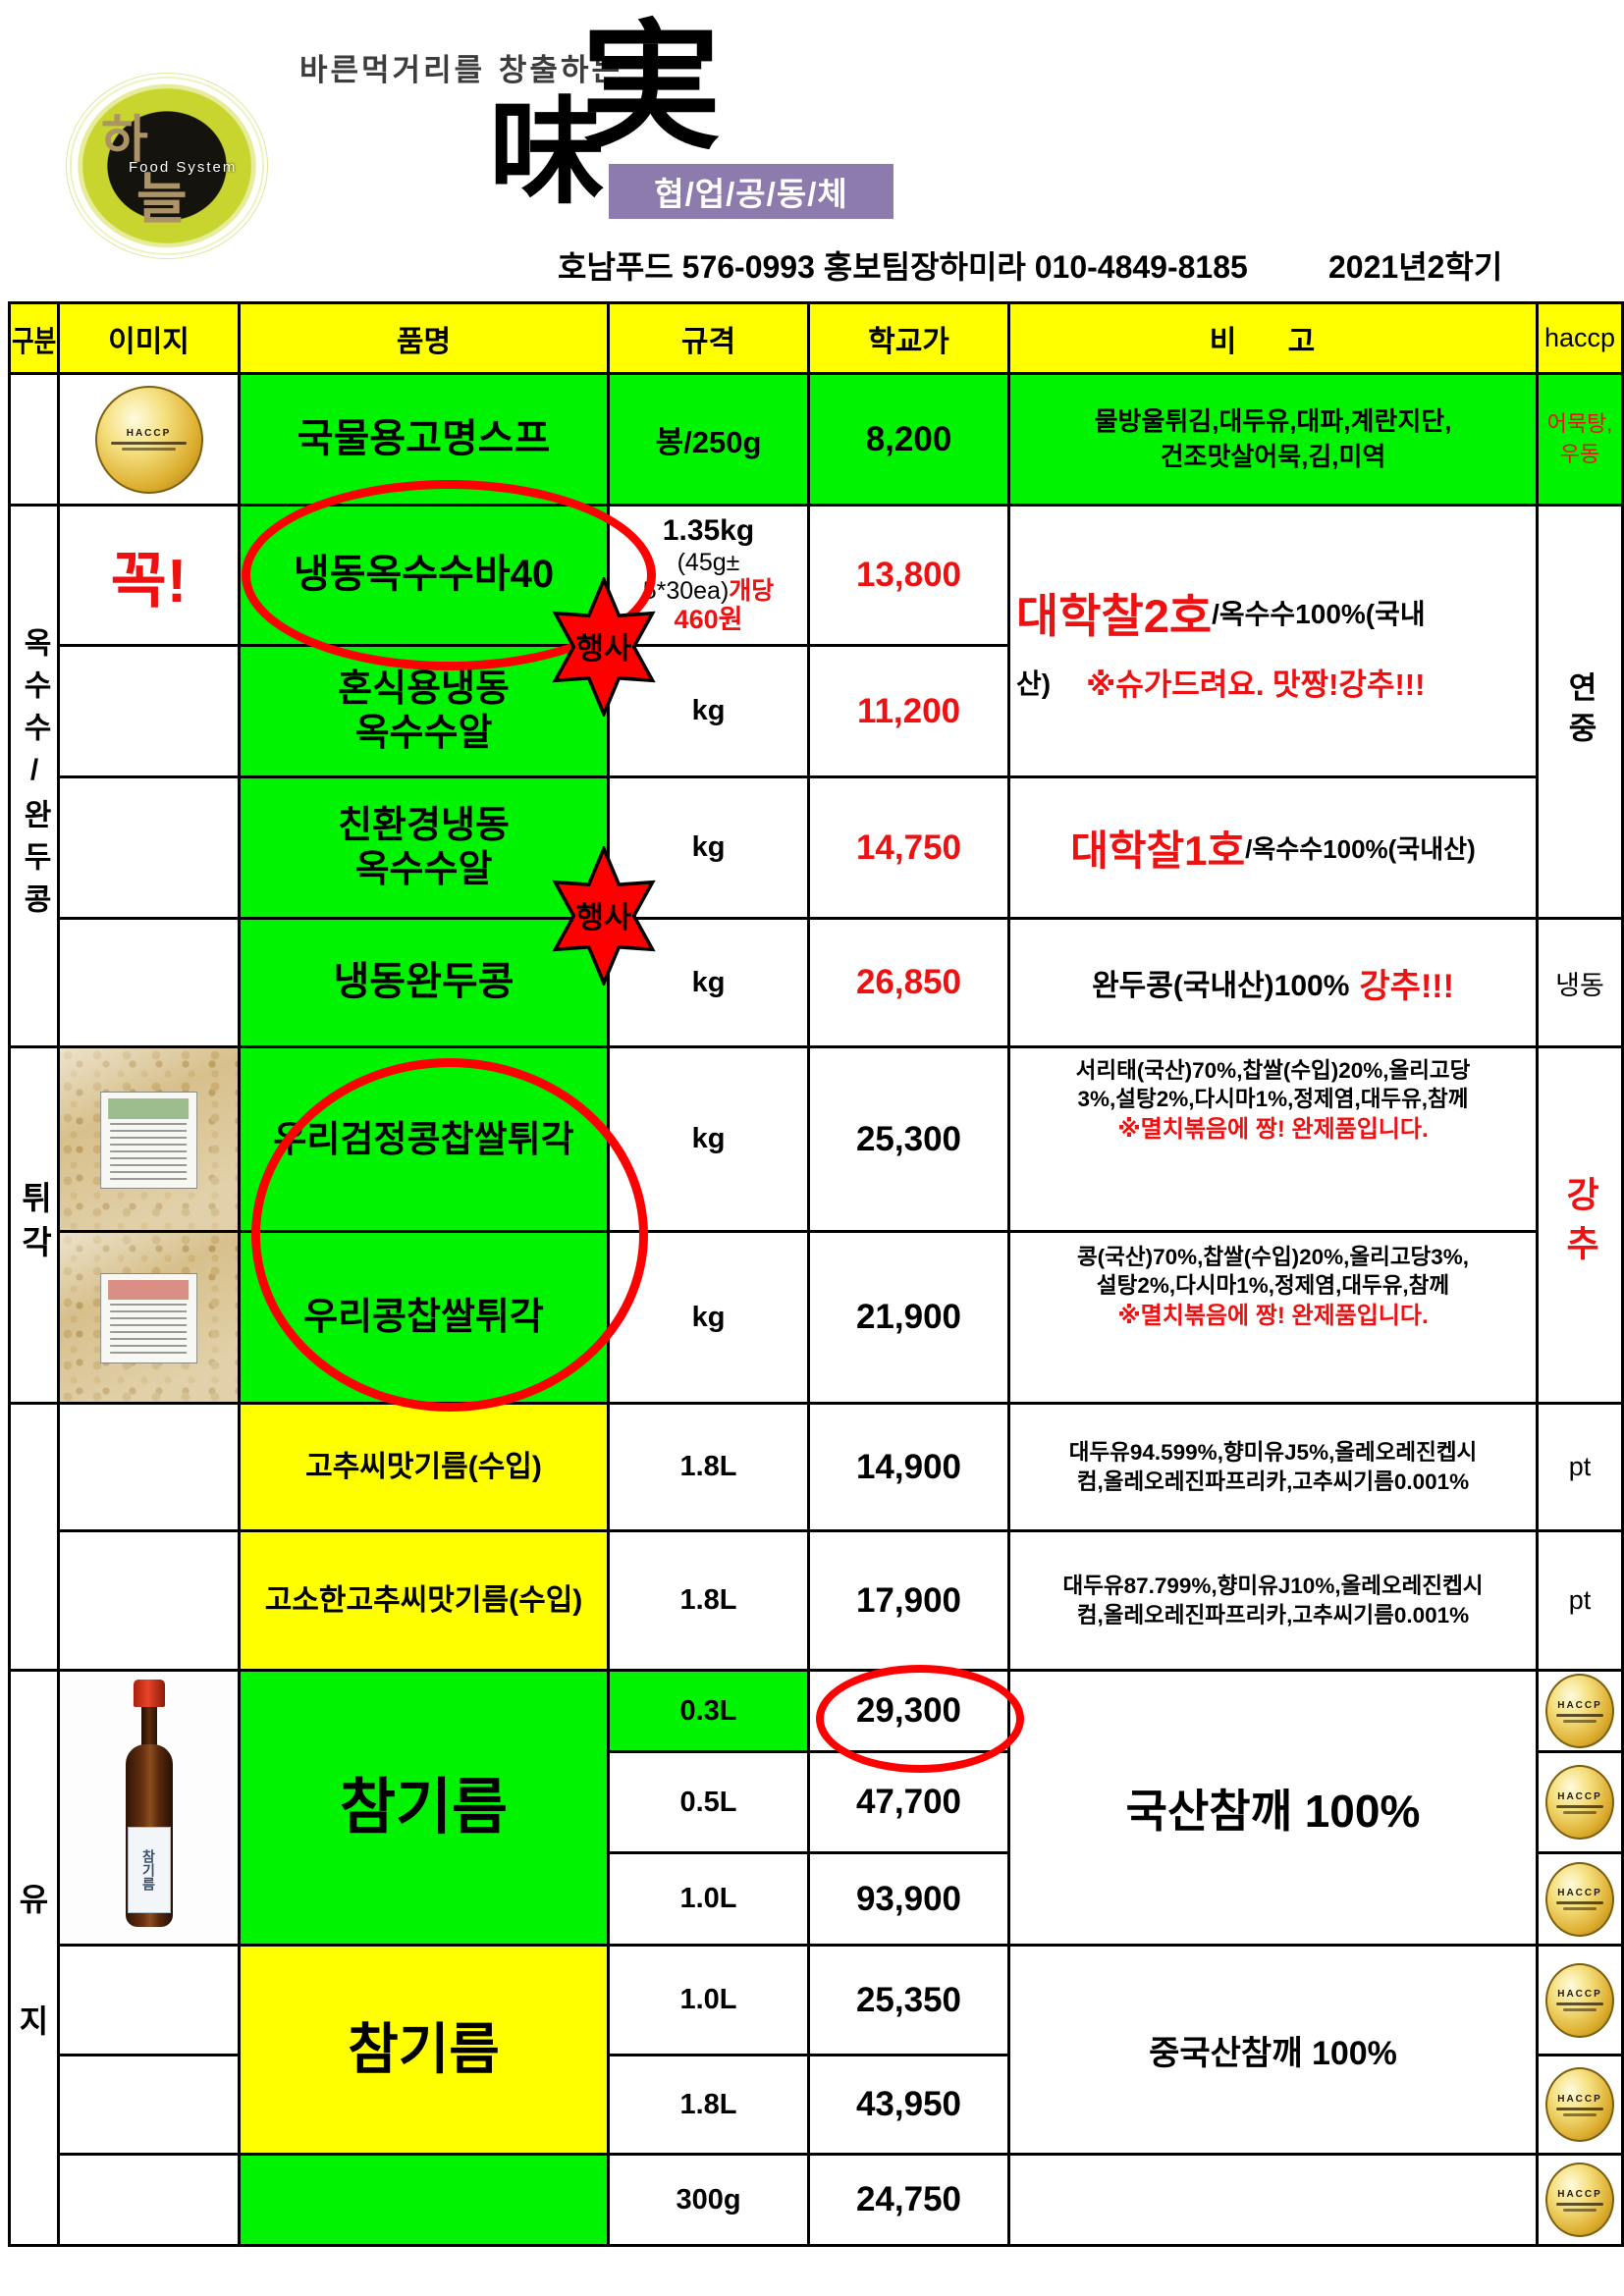 Image resolution: width=1624 pixels, height=2296 pixels. I want to click on col-header-gubun: 구분, so click(35, 339).